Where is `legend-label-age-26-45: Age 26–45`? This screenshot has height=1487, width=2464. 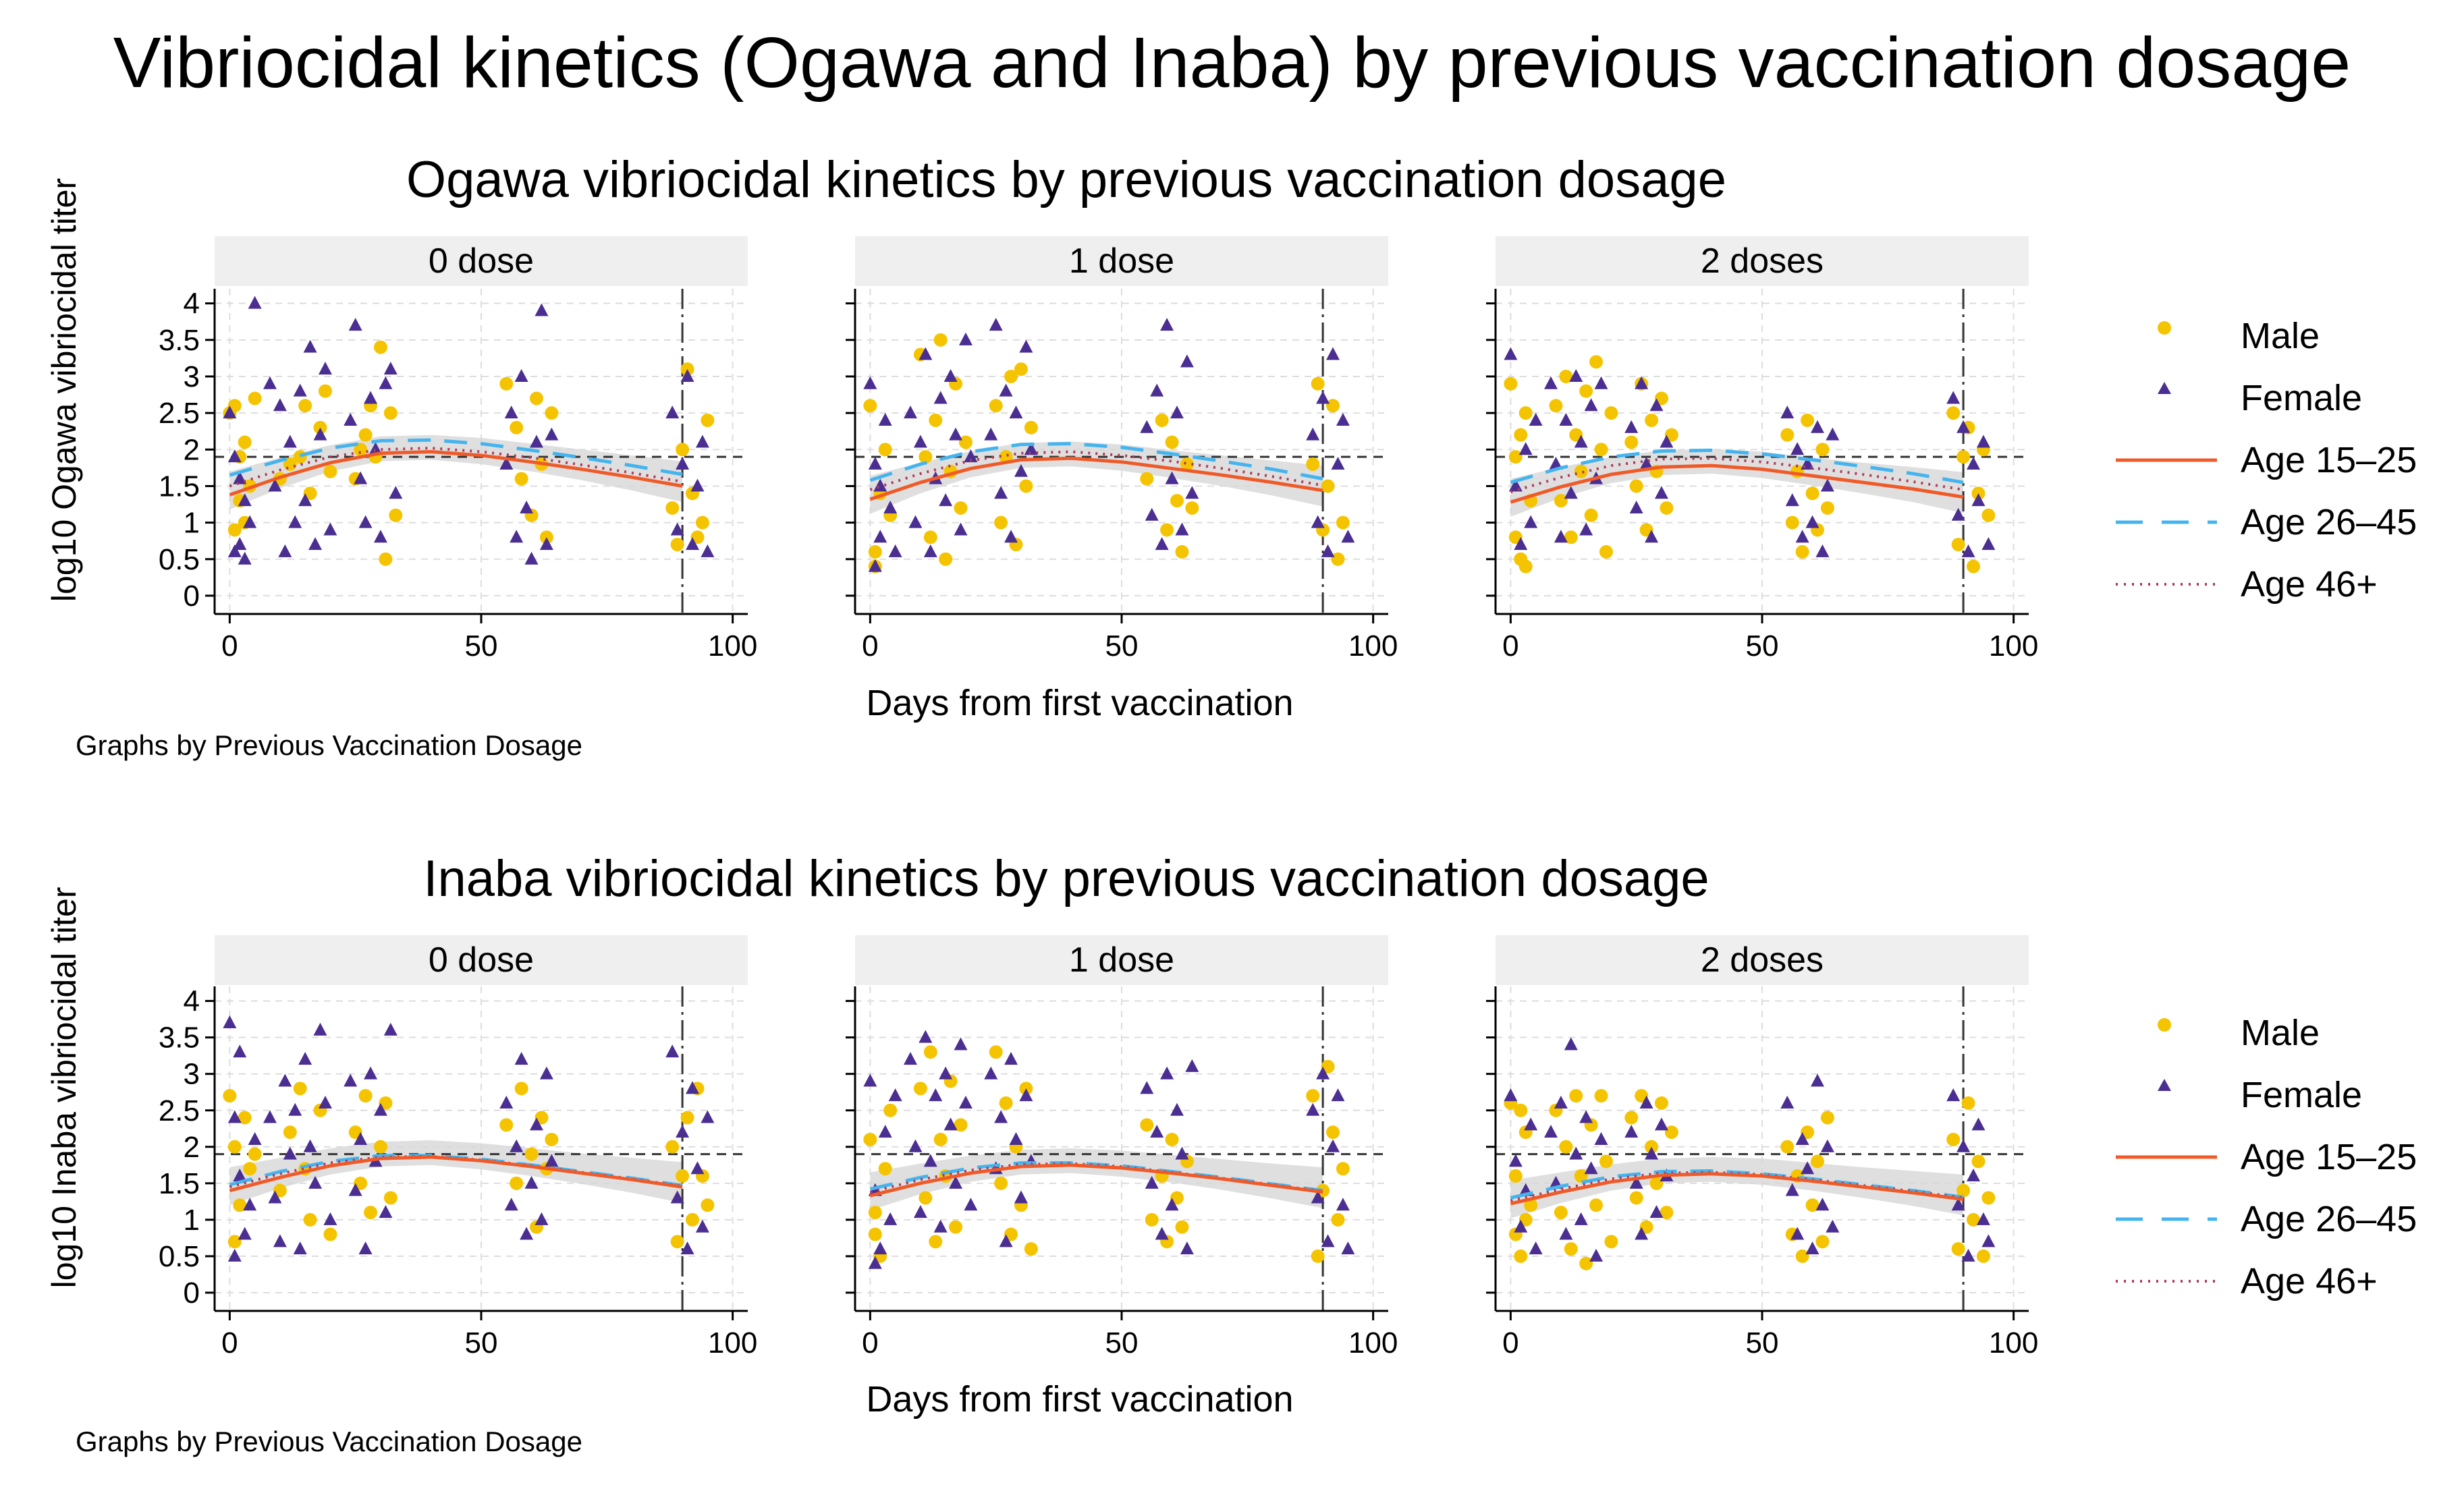 legend-label-age-26-45: Age 26–45 is located at coordinates (2329, 1219).